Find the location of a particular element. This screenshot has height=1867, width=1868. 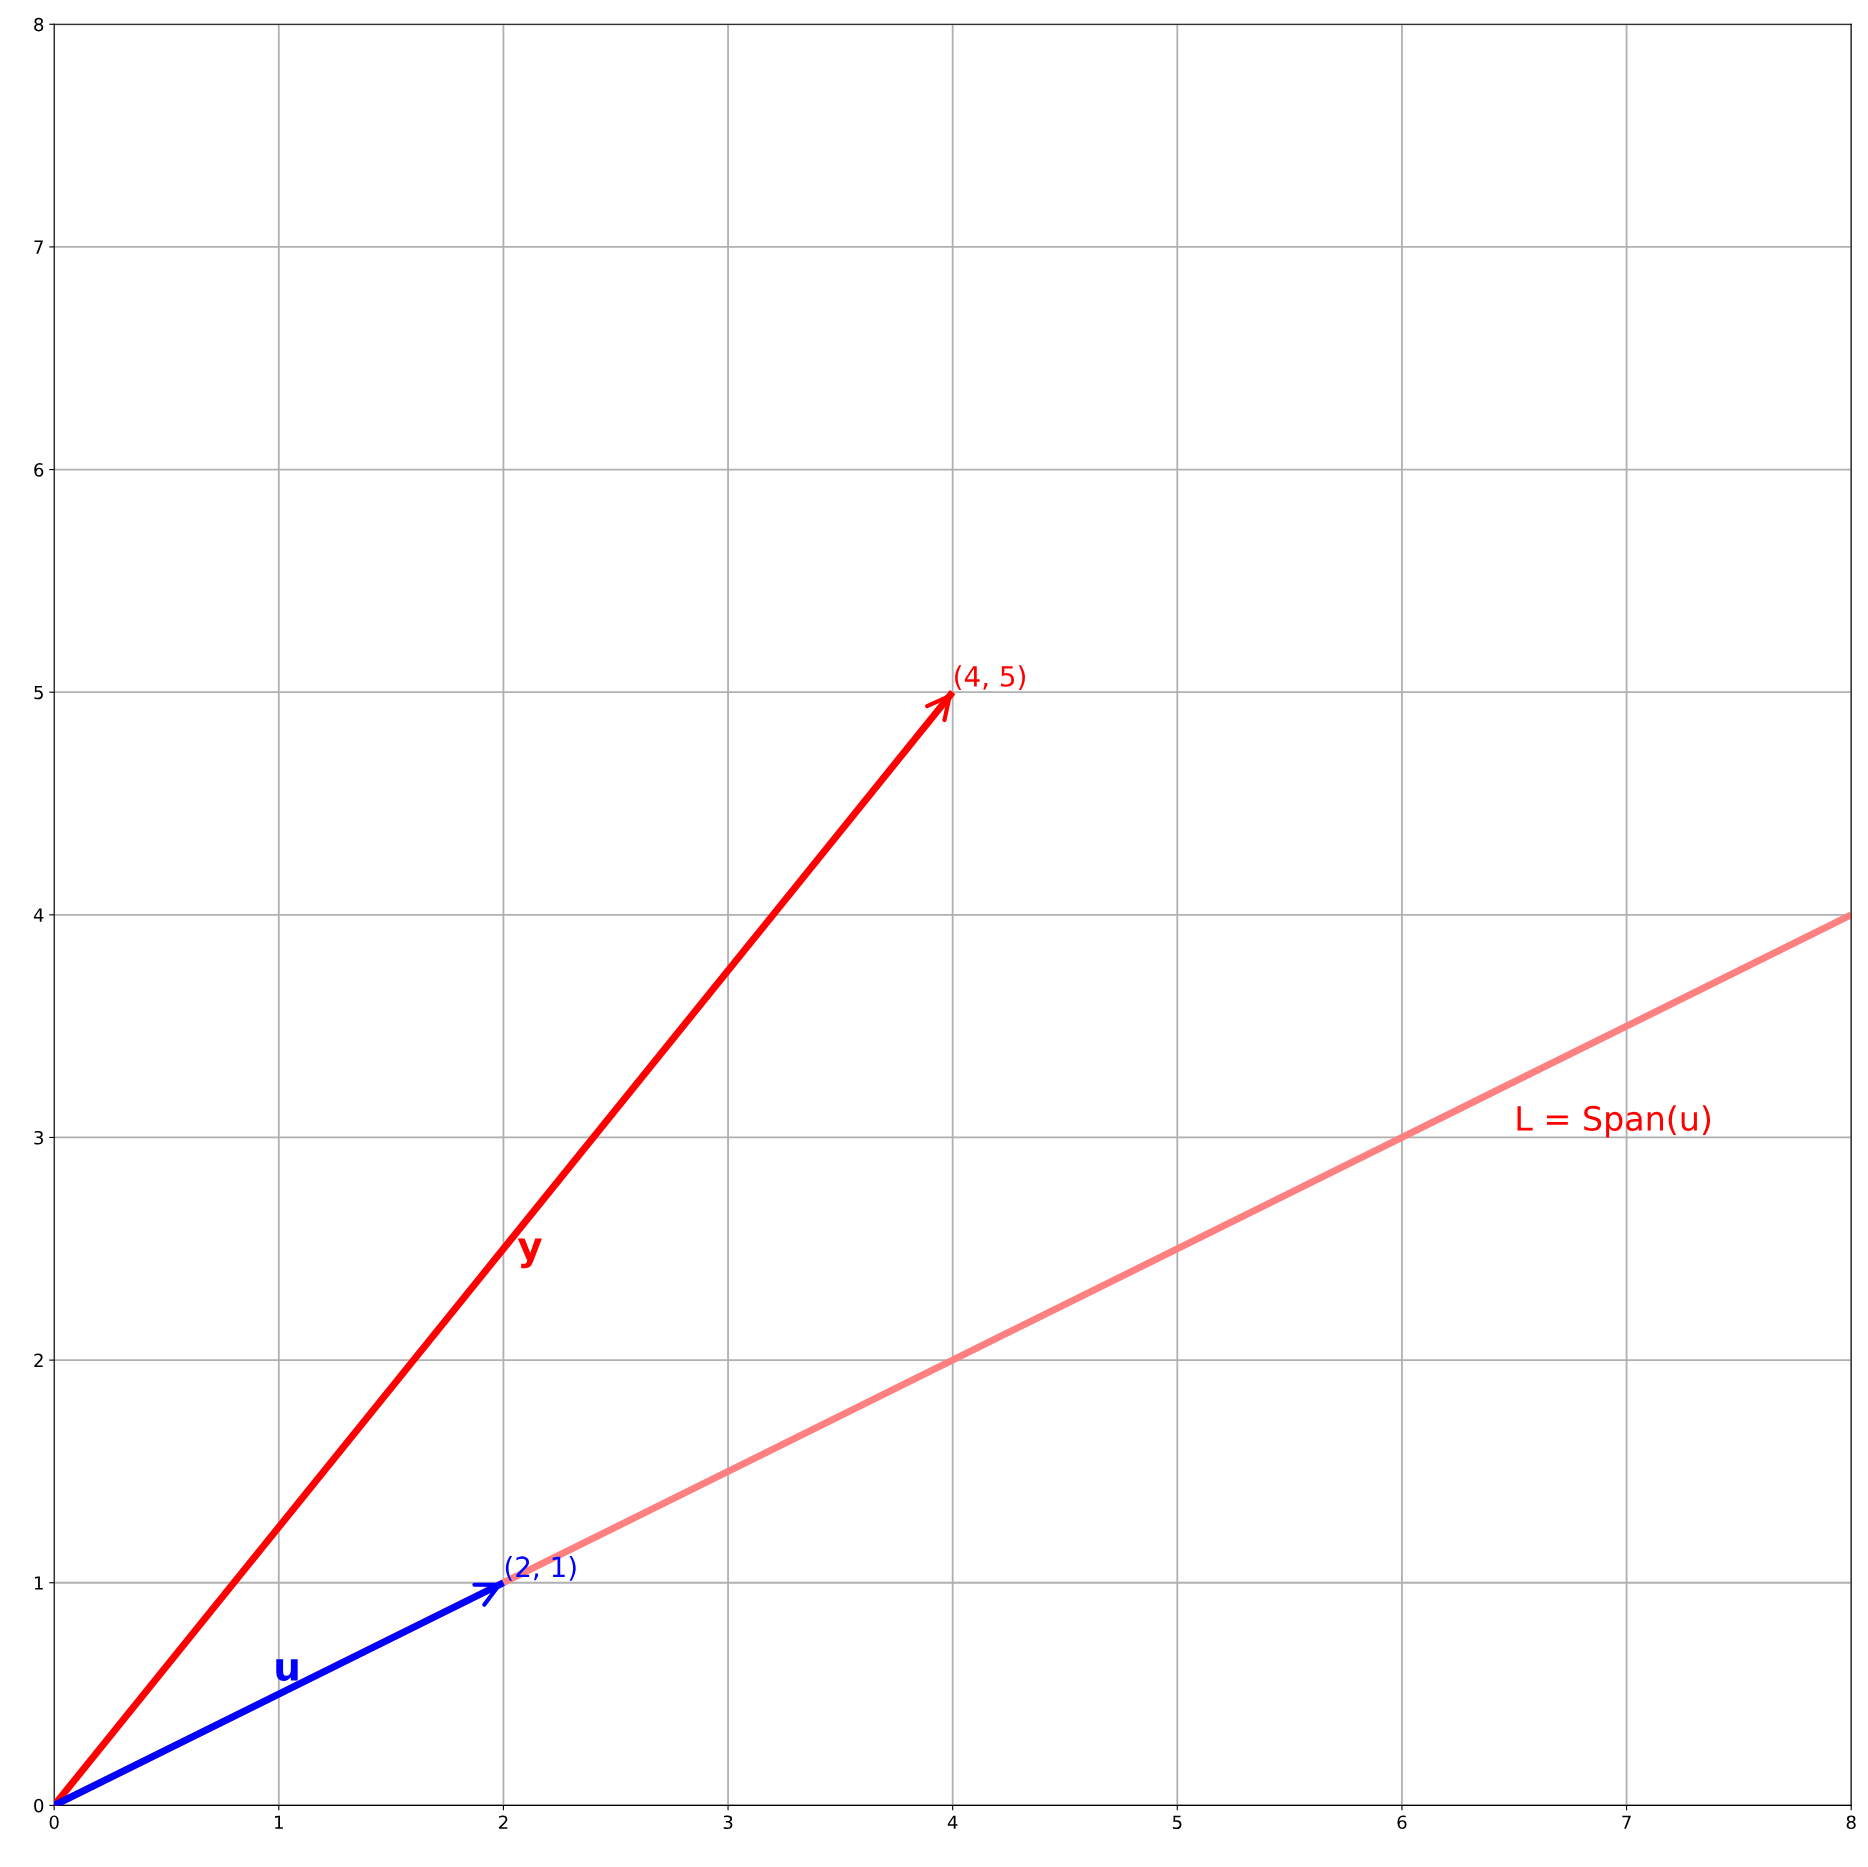

x-tick-label: 0 is located at coordinates (54, 1822).